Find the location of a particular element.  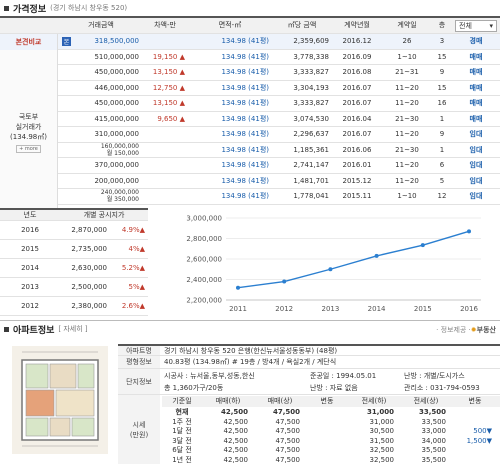

side-label-3: (134.98㎡) is located at coordinates (28, 137).